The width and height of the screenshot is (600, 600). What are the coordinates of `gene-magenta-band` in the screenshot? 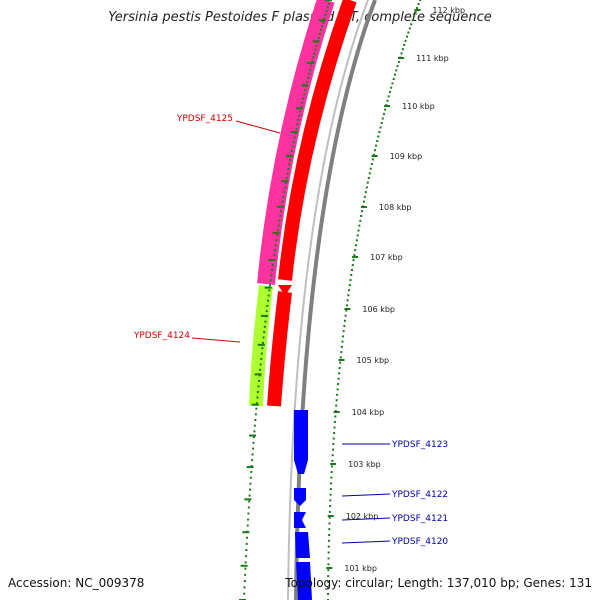 It's located at (296, 142).